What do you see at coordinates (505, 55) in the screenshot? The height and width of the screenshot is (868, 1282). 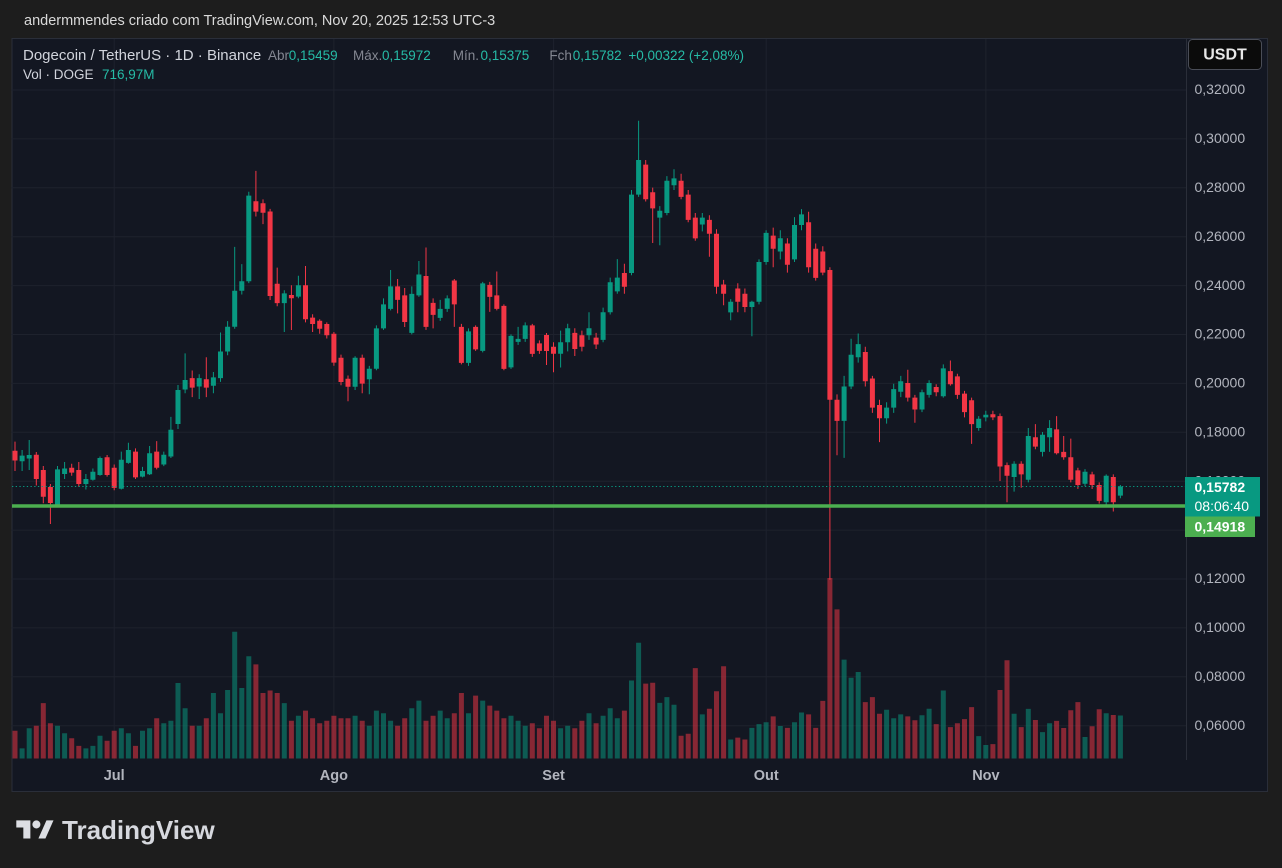 I see `svg-text: 0,15375` at bounding box center [505, 55].